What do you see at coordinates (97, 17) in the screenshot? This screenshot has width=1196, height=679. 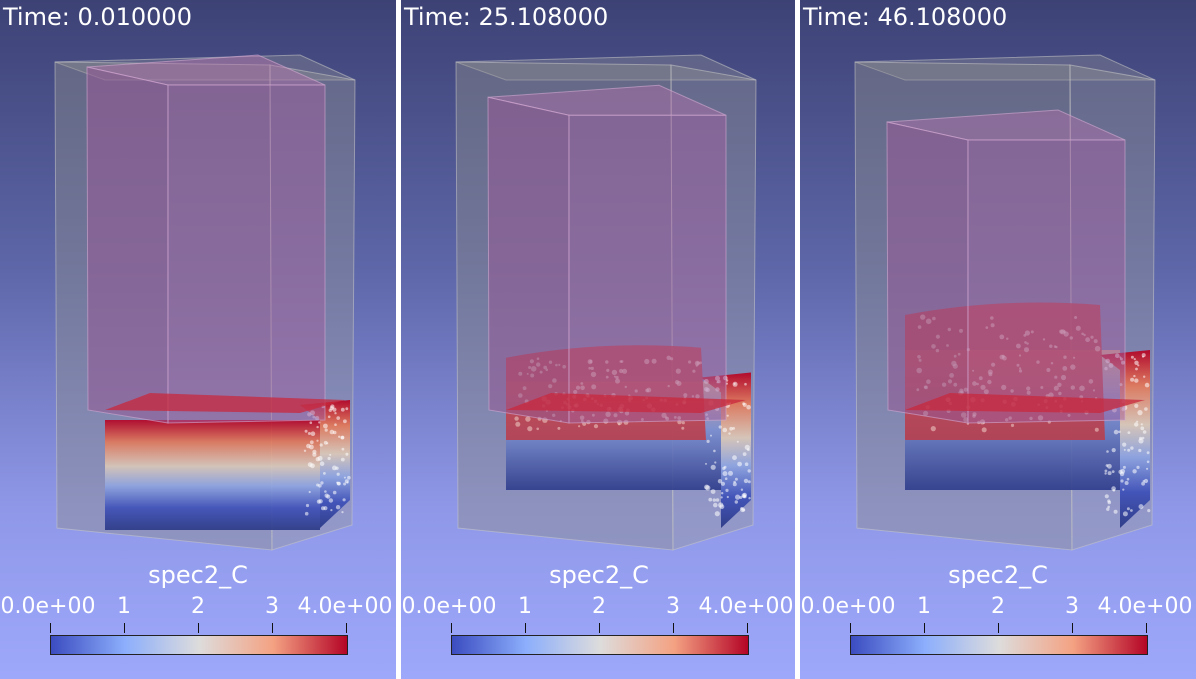 I see `time-label: Time: 0.010000` at bounding box center [97, 17].